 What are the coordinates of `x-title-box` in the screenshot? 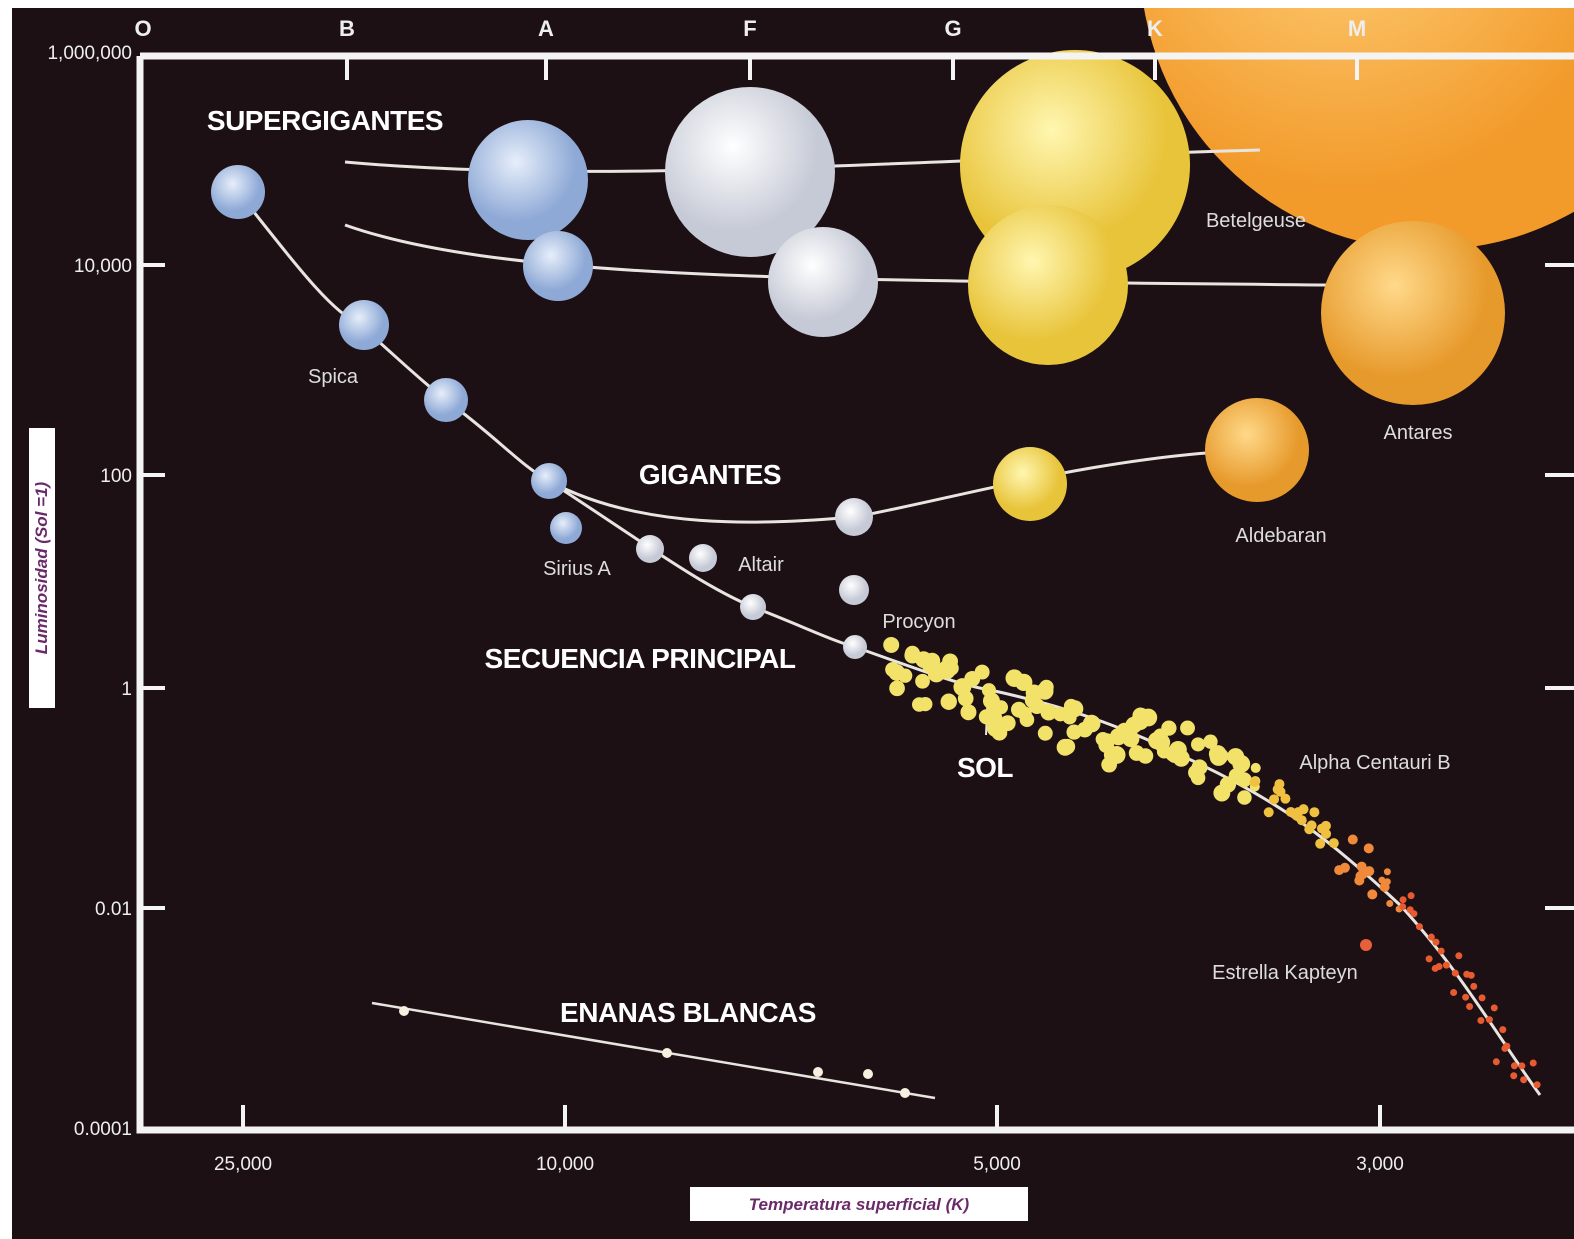 It's located at (859, 1204).